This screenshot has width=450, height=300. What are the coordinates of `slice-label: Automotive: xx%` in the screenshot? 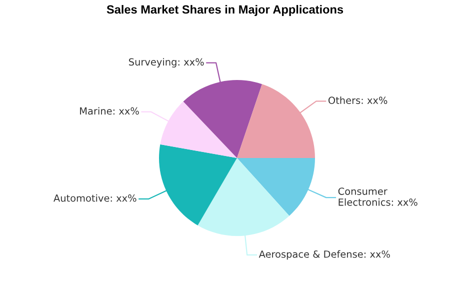 It's located at (95, 198).